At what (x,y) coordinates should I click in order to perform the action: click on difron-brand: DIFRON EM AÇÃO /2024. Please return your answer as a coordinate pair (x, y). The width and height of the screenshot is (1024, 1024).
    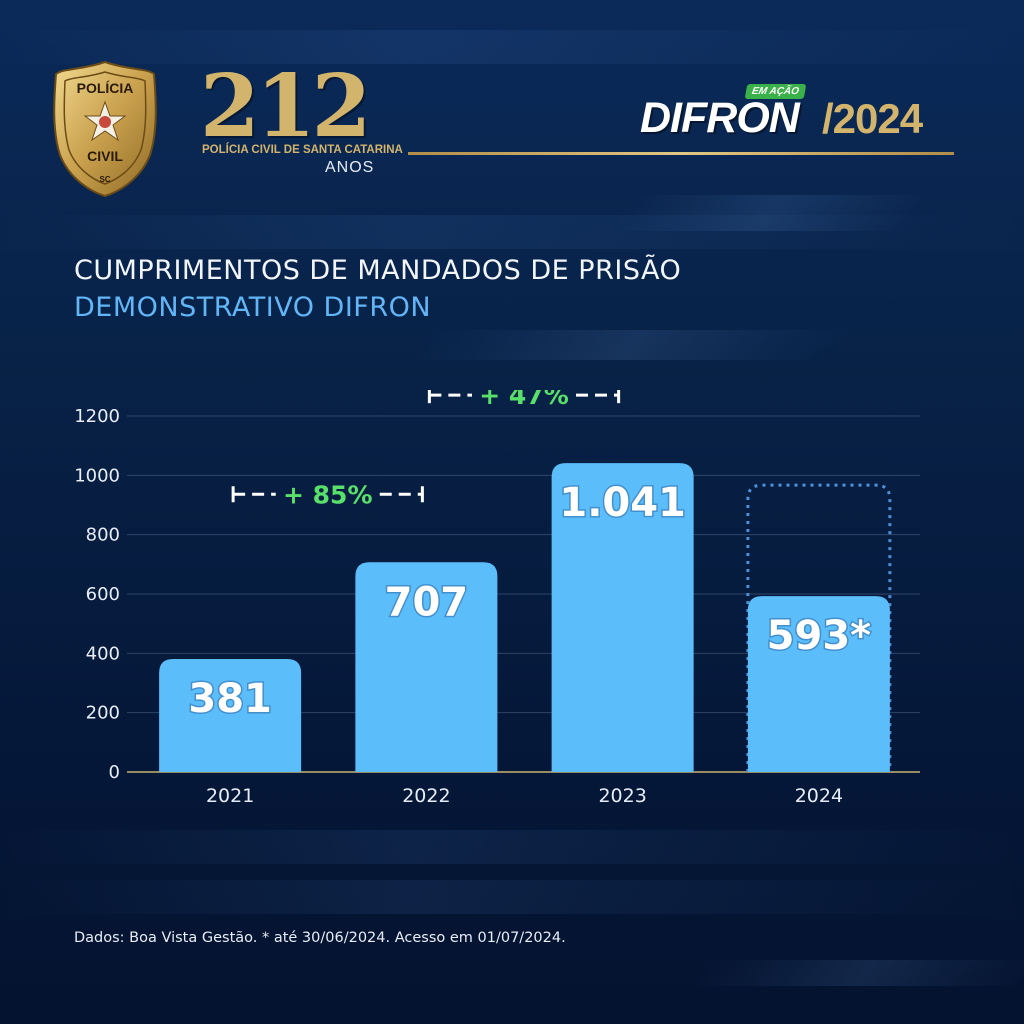
    Looking at the image, I should click on (800, 124).